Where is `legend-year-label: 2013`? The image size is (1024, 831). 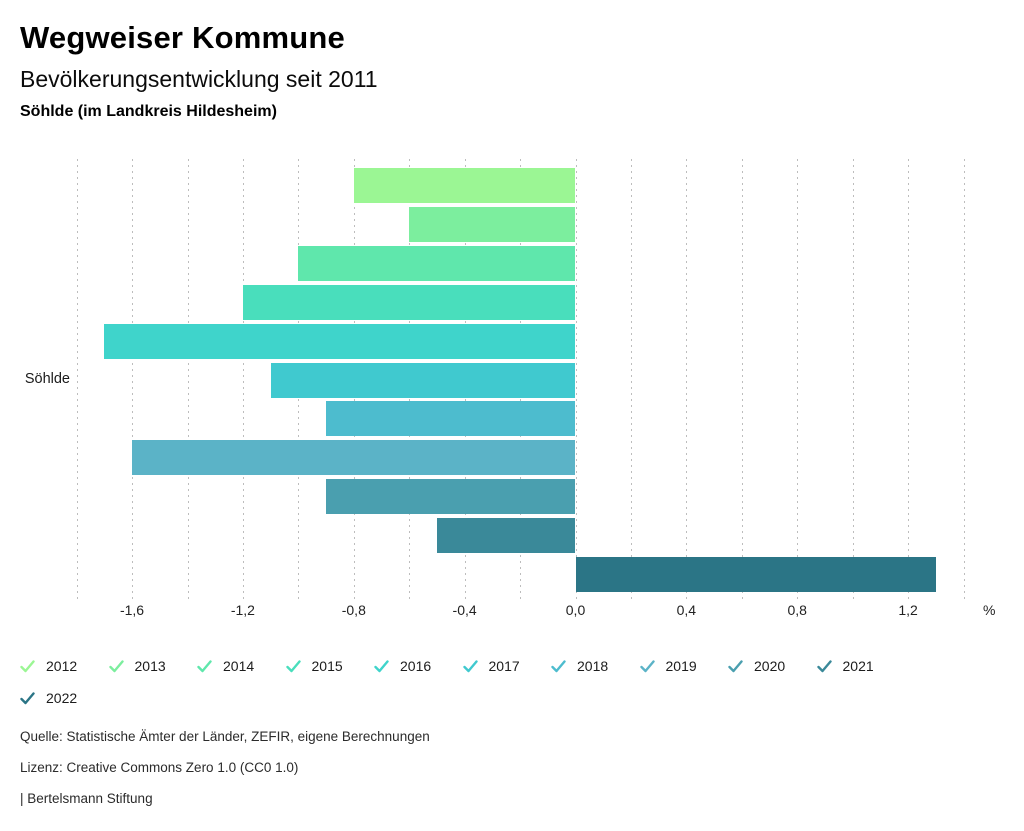
legend-year-label: 2013 is located at coordinates (150, 666).